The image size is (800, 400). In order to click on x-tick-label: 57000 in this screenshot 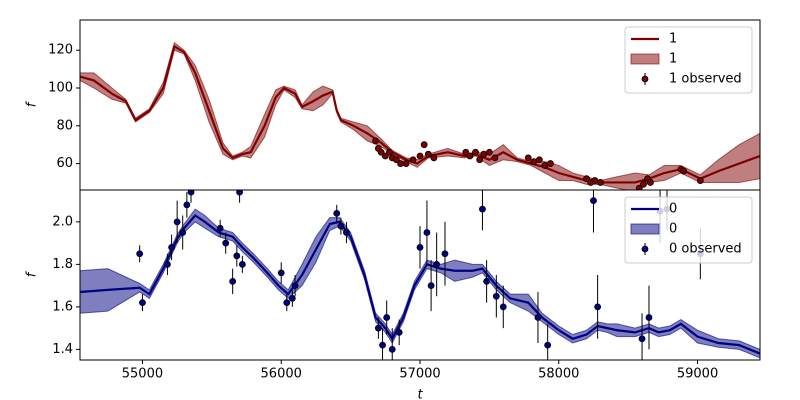, I will do `click(419, 374)`.